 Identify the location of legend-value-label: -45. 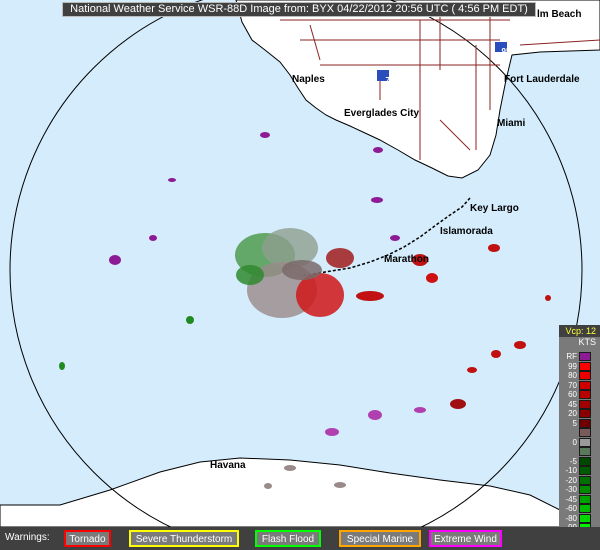
(571, 499).